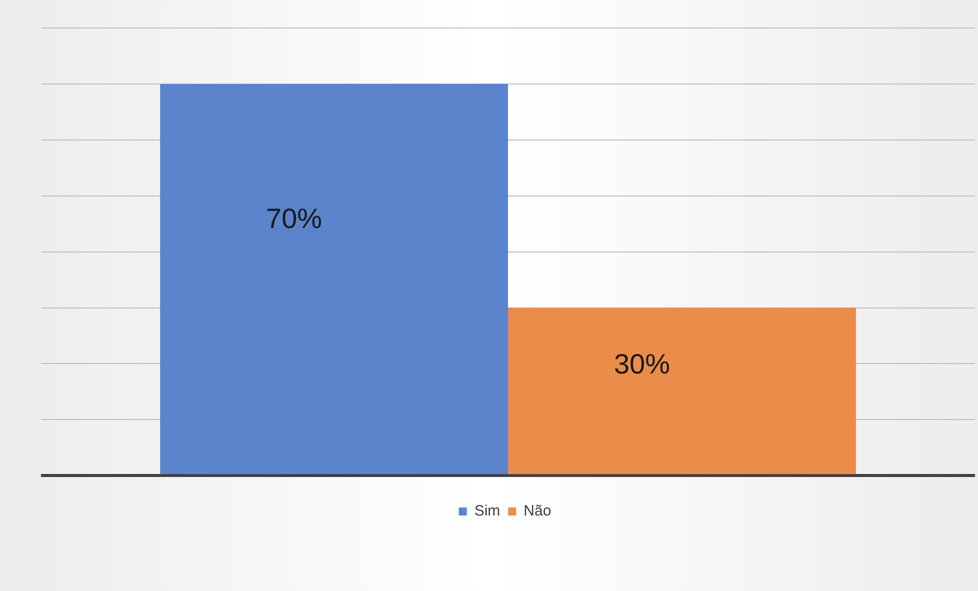 This screenshot has height=591, width=978. Describe the element at coordinates (538, 511) in the screenshot. I see `legend-label: Não` at that location.